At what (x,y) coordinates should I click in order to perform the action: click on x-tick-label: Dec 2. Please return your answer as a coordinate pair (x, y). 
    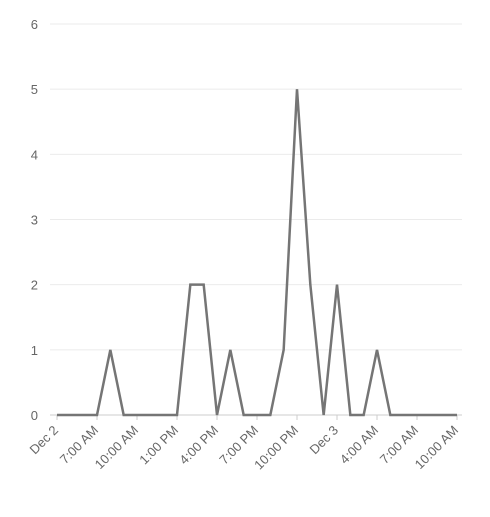
    Looking at the image, I should click on (43, 440).